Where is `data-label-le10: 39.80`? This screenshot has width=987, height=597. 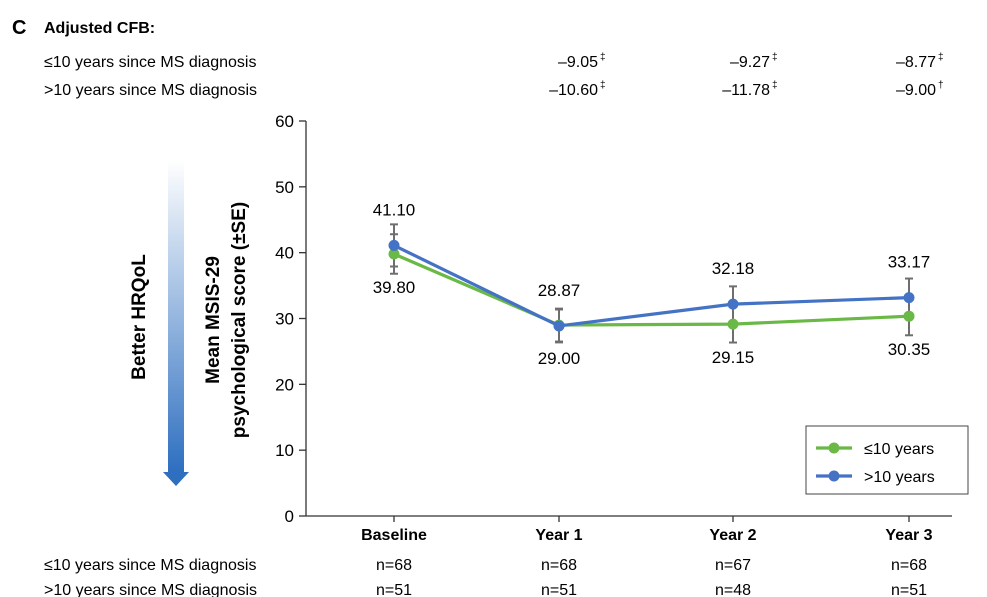 data-label-le10: 39.80 is located at coordinates (394, 287).